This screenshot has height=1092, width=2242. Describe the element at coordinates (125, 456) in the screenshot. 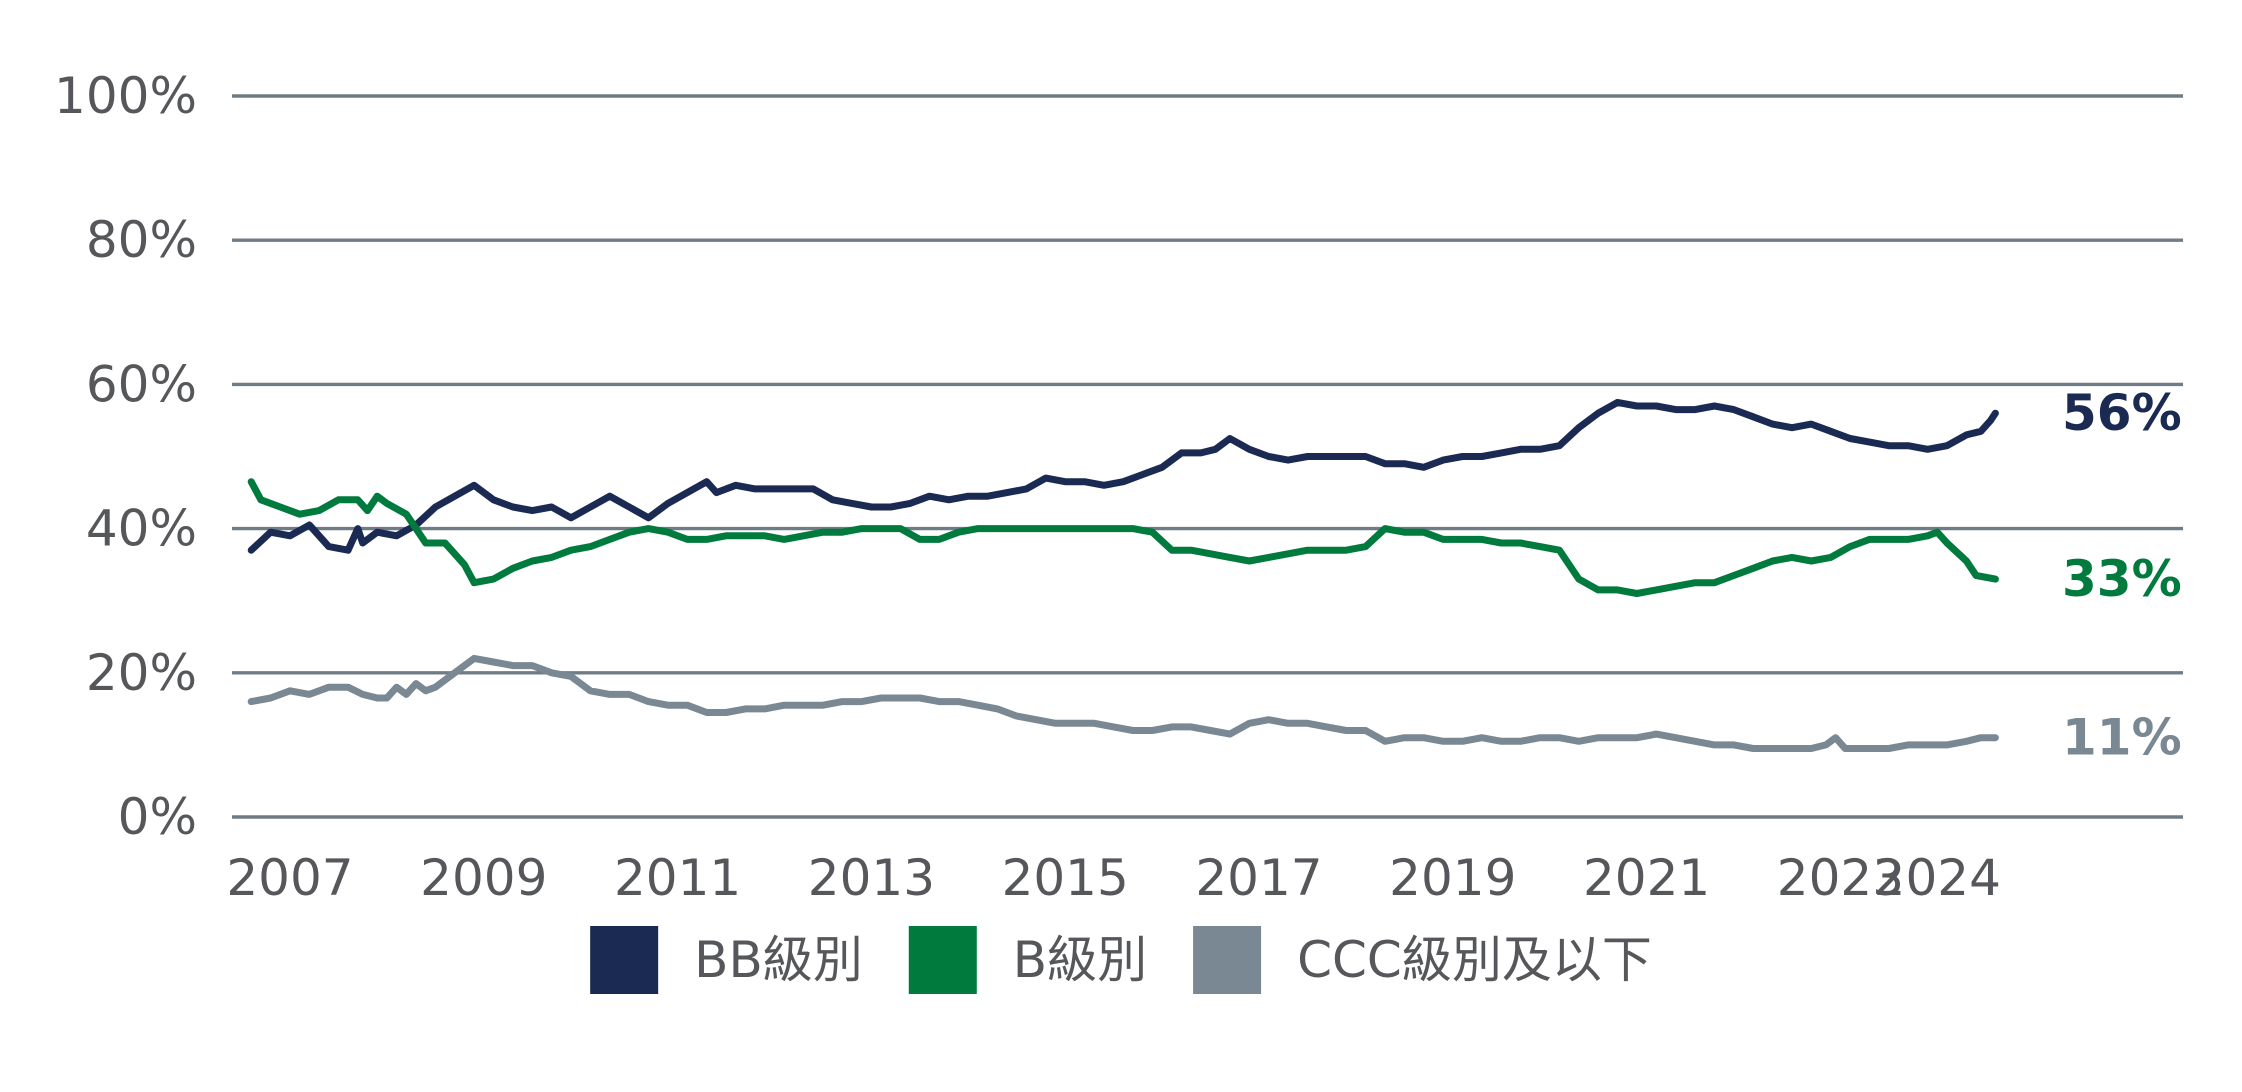

I see `y-axis-tick-labels: 0% 20% 40% 60% 80% 100%` at that location.